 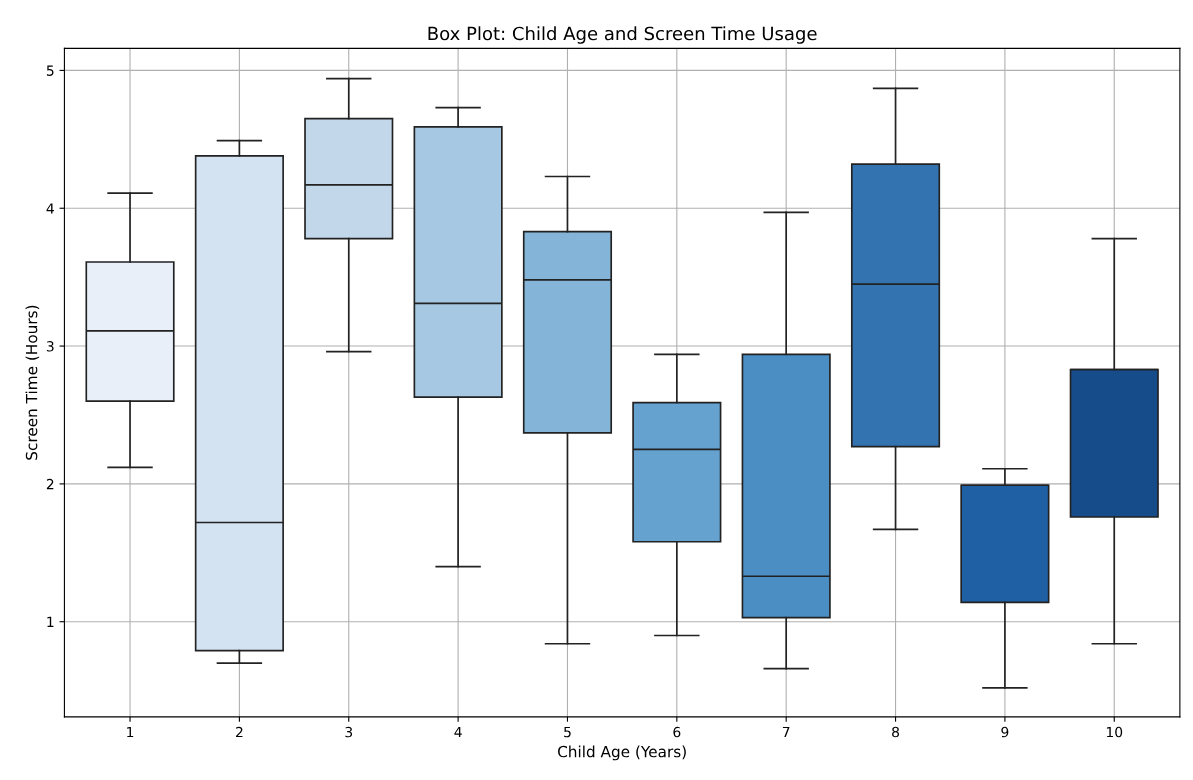 I want to click on y-tick-label: 4, so click(x=50, y=208).